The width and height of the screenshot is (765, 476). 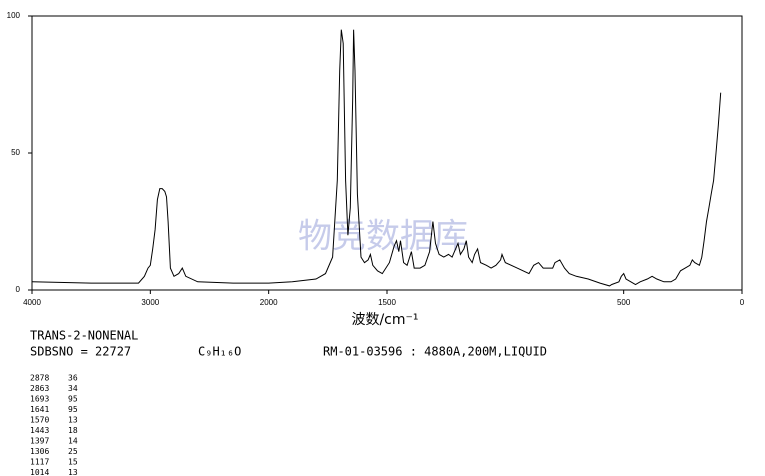 I want to click on compound-name: TRANS-2-NONENAL, so click(x=84, y=336).